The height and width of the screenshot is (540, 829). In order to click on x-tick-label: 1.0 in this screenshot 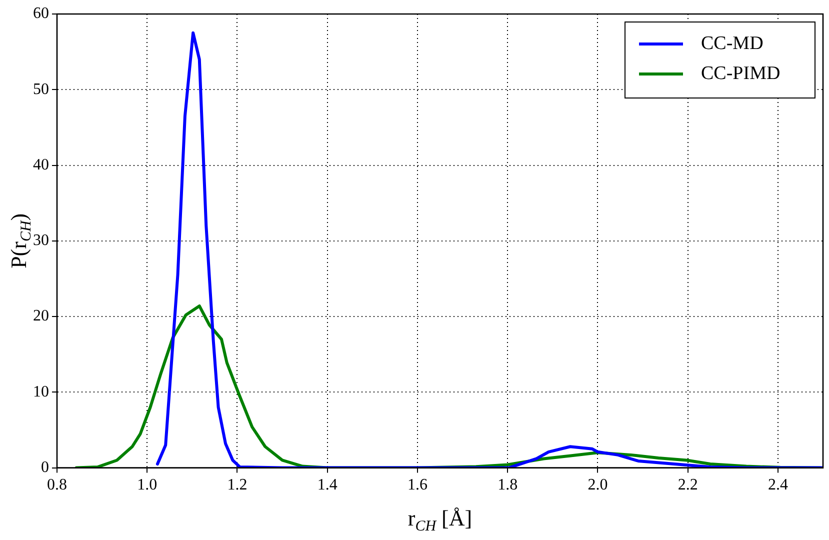, I will do `click(147, 485)`.